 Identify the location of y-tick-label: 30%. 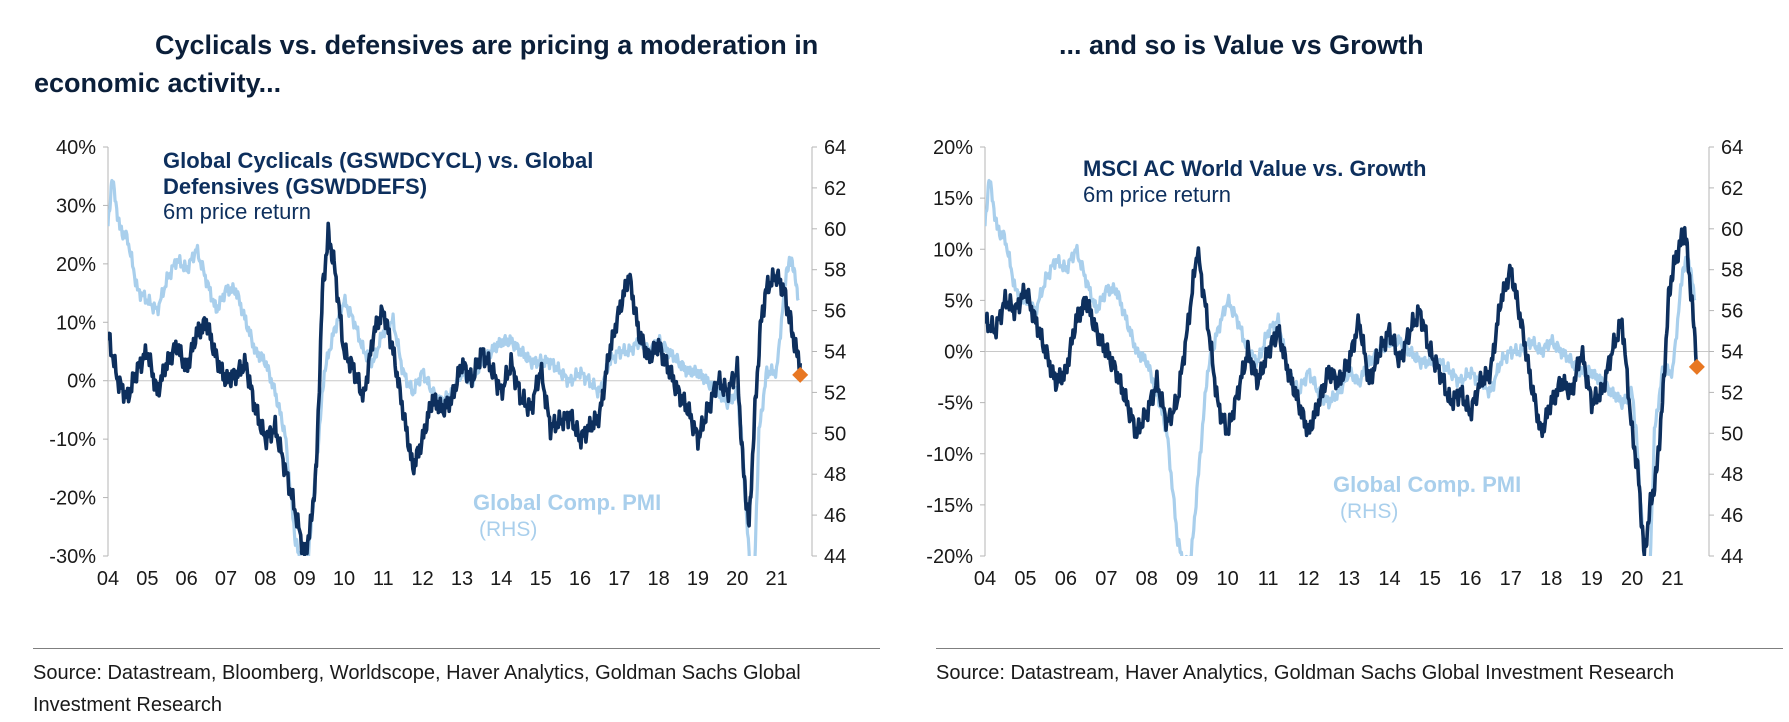
(76, 206).